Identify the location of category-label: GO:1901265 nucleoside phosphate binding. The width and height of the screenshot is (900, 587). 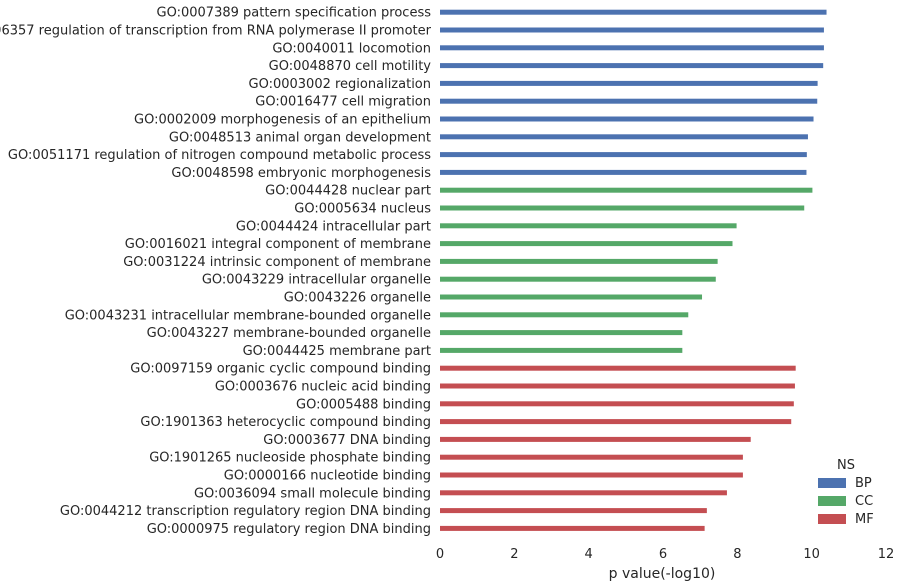
(290, 458).